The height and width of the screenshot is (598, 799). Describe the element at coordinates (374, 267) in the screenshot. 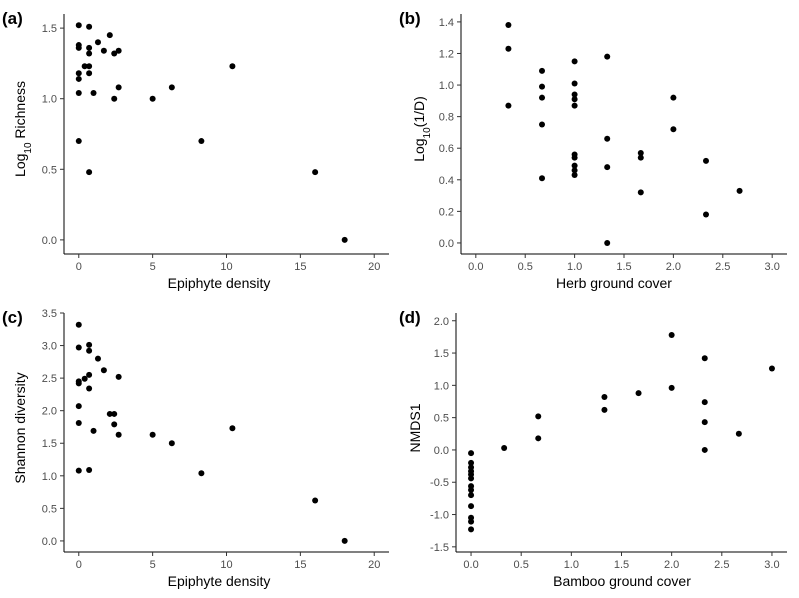

I see `x-tick-label: 20` at that location.